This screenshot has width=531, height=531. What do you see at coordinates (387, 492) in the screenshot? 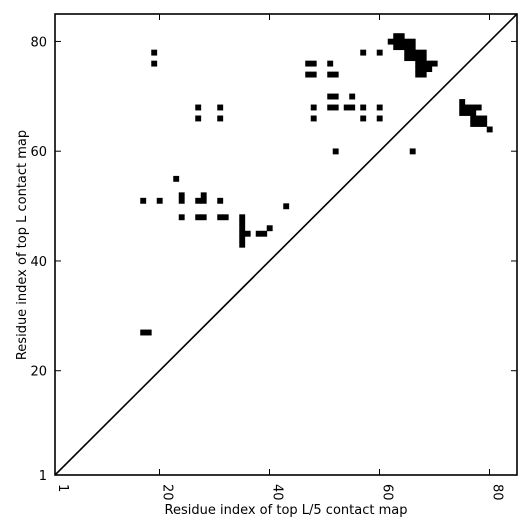
I see `x-tick-label: 60` at bounding box center [387, 492].